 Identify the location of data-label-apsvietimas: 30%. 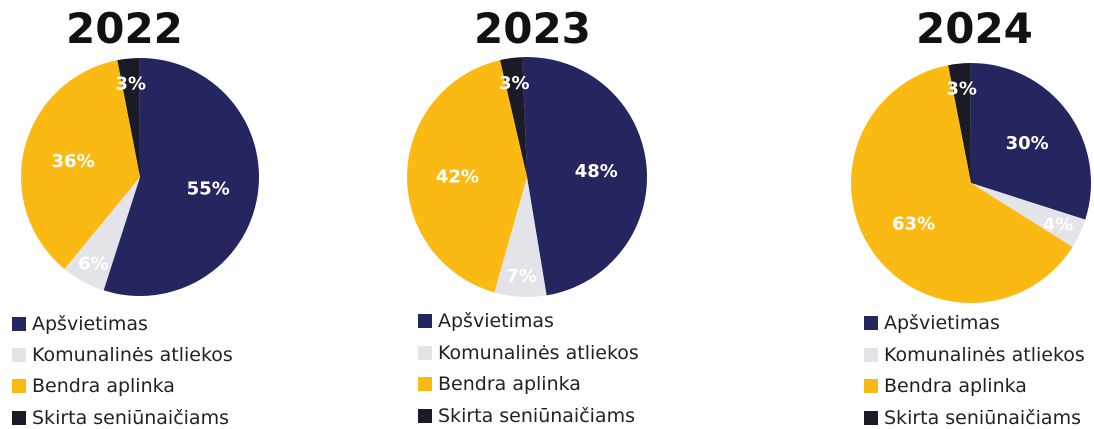
(1027, 143).